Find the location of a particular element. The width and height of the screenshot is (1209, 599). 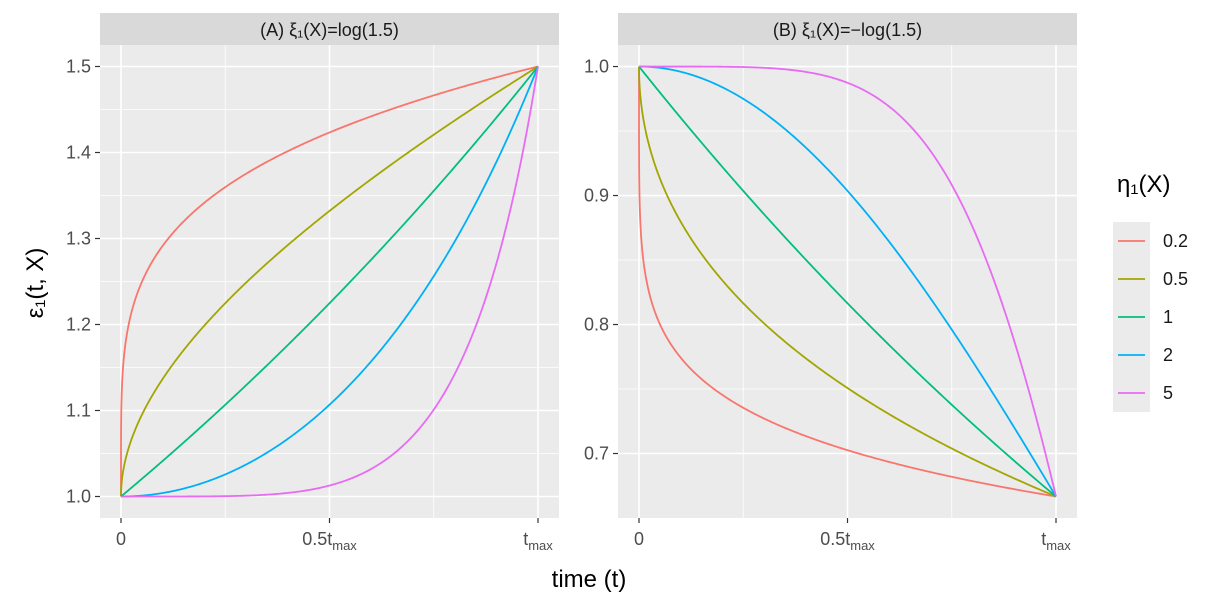

y-axis-title: ε₁(t, X) is located at coordinates (35, 283).